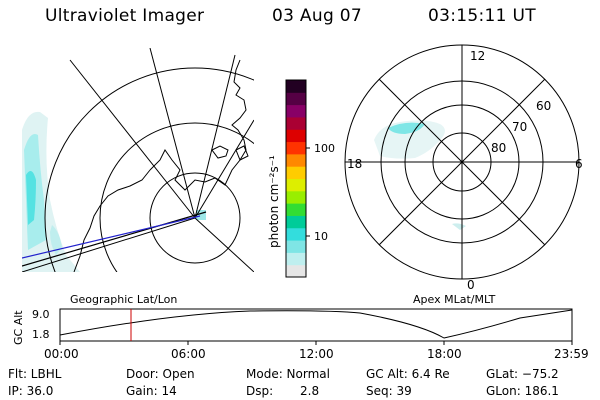 This screenshot has width=600, height=400. Describe the element at coordinates (389, 391) in the screenshot. I see `seq-info: Seq: 39` at that location.